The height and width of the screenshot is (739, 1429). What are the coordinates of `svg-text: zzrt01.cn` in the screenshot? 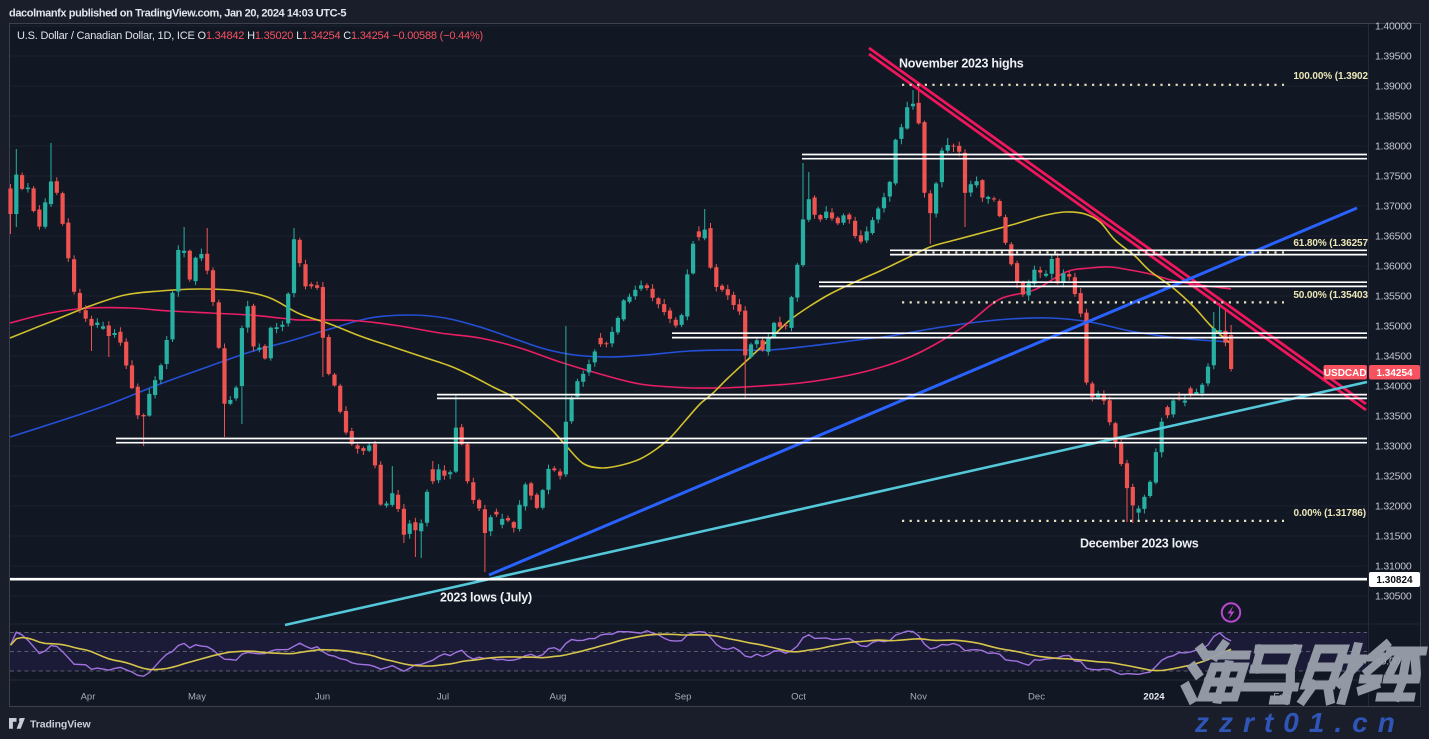 It's located at (1299, 722).